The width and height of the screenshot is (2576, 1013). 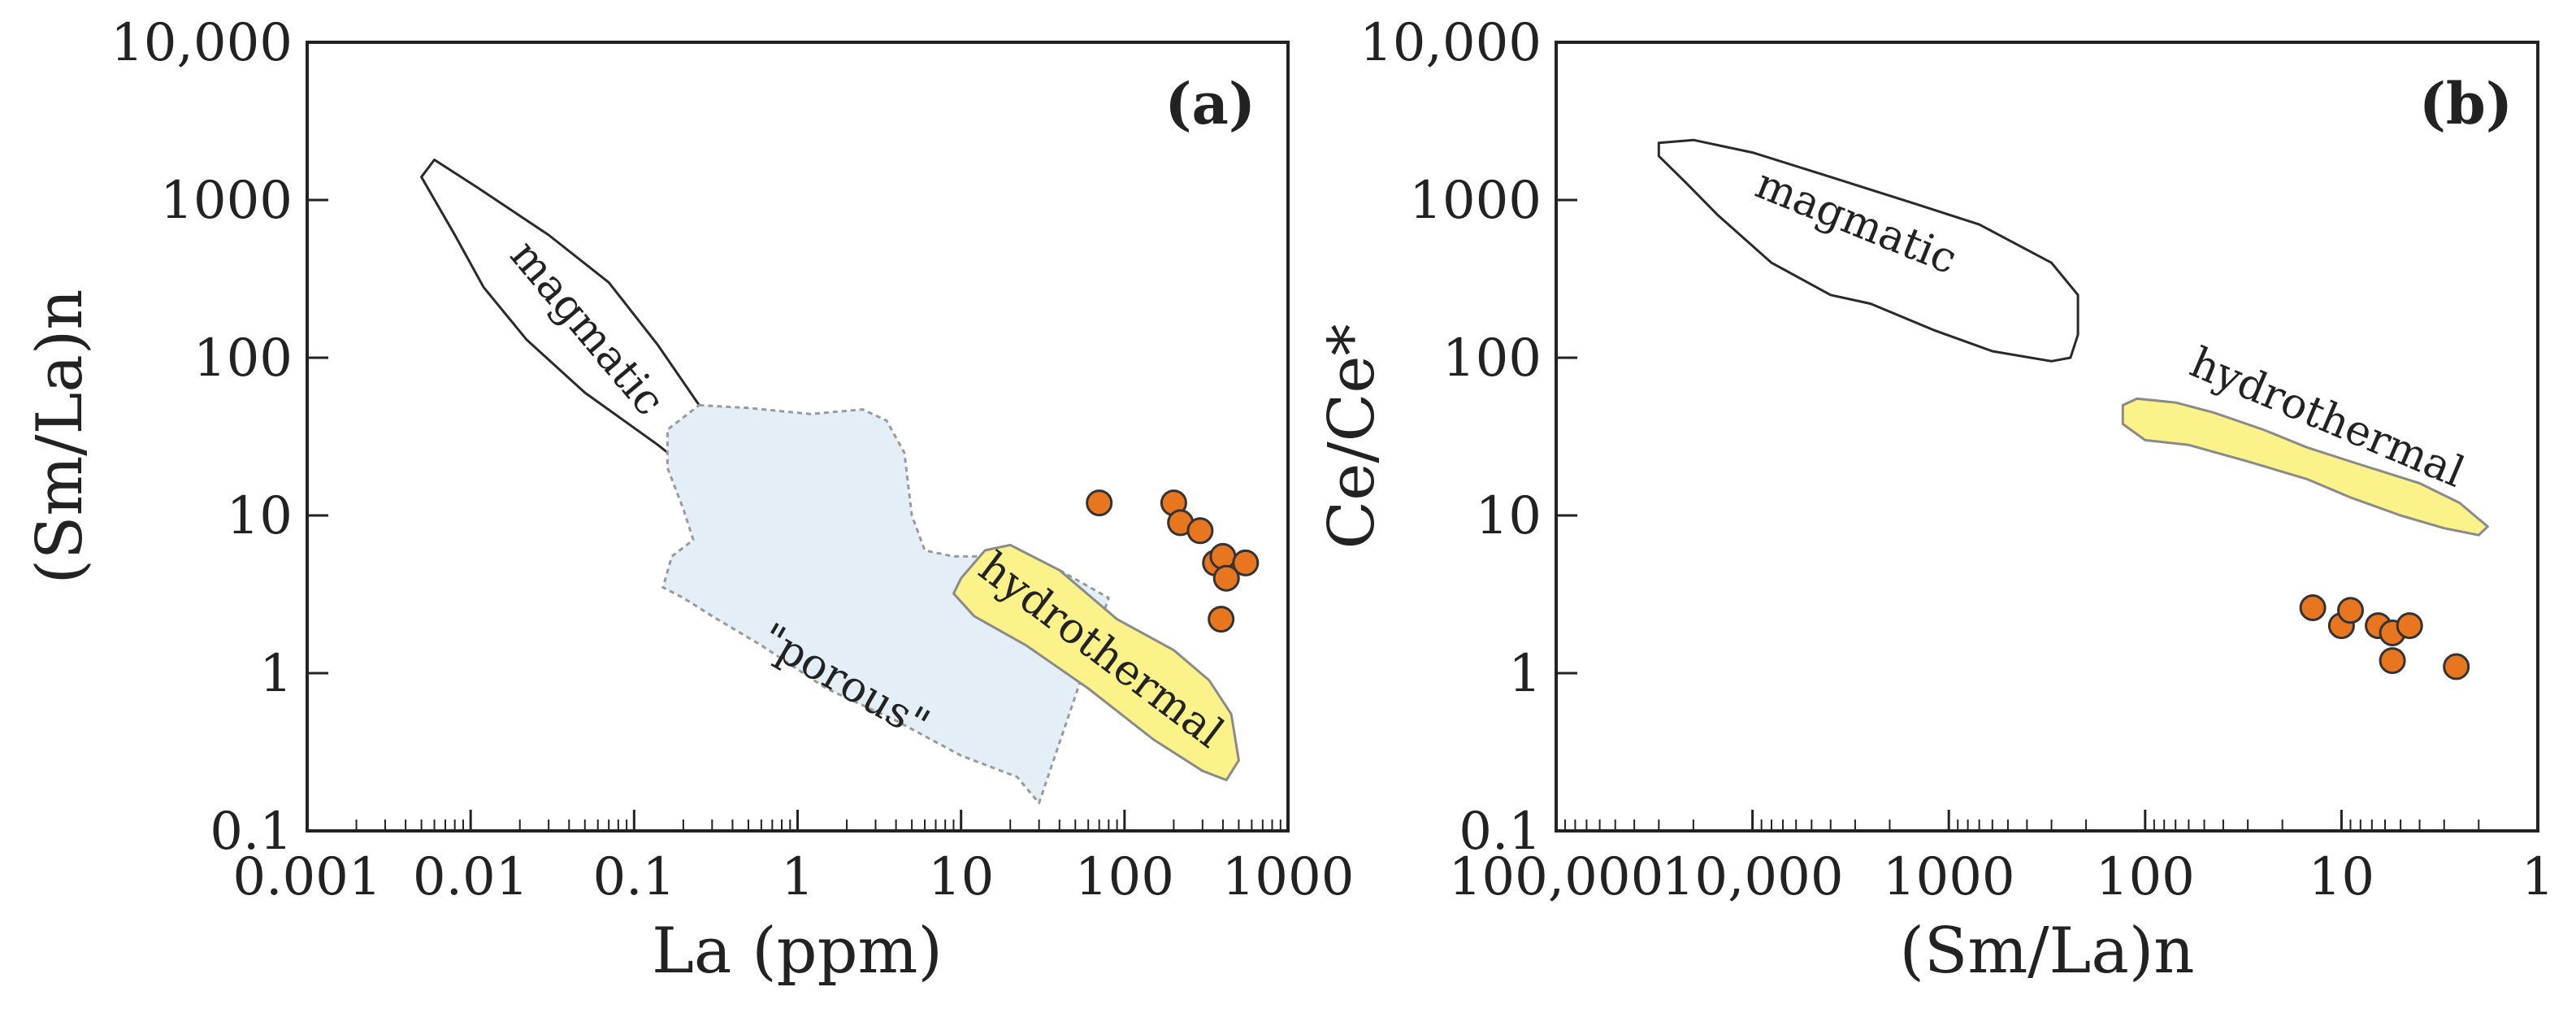 I want to click on panel-b-y-tick-label: 10, so click(x=1509, y=516).